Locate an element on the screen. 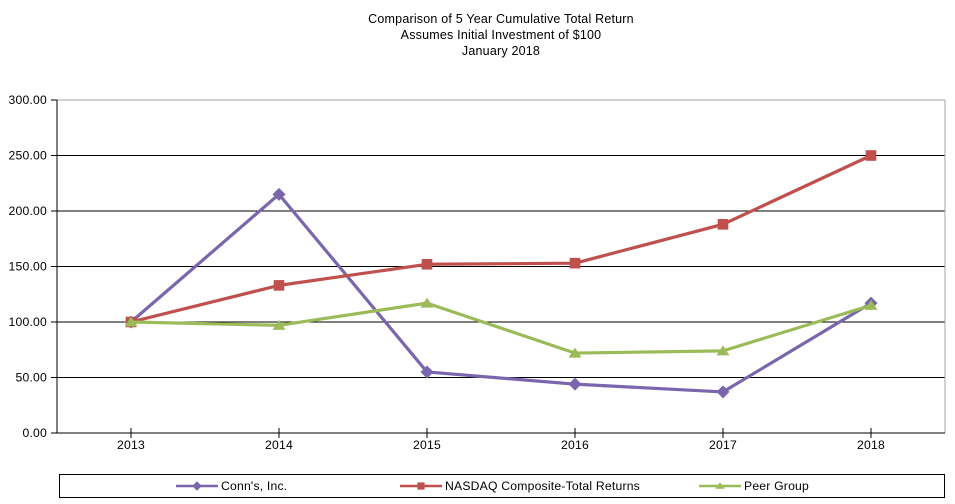 Image resolution: width=955 pixels, height=504 pixels. legend-item-conns: Conn's, Inc. is located at coordinates (231, 486).